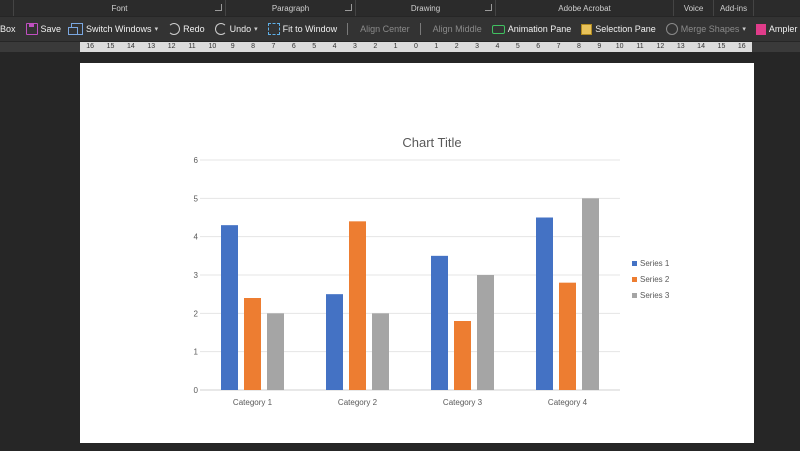 The width and height of the screenshot is (800, 451). I want to click on ruler-margin-right, so click(776, 47).